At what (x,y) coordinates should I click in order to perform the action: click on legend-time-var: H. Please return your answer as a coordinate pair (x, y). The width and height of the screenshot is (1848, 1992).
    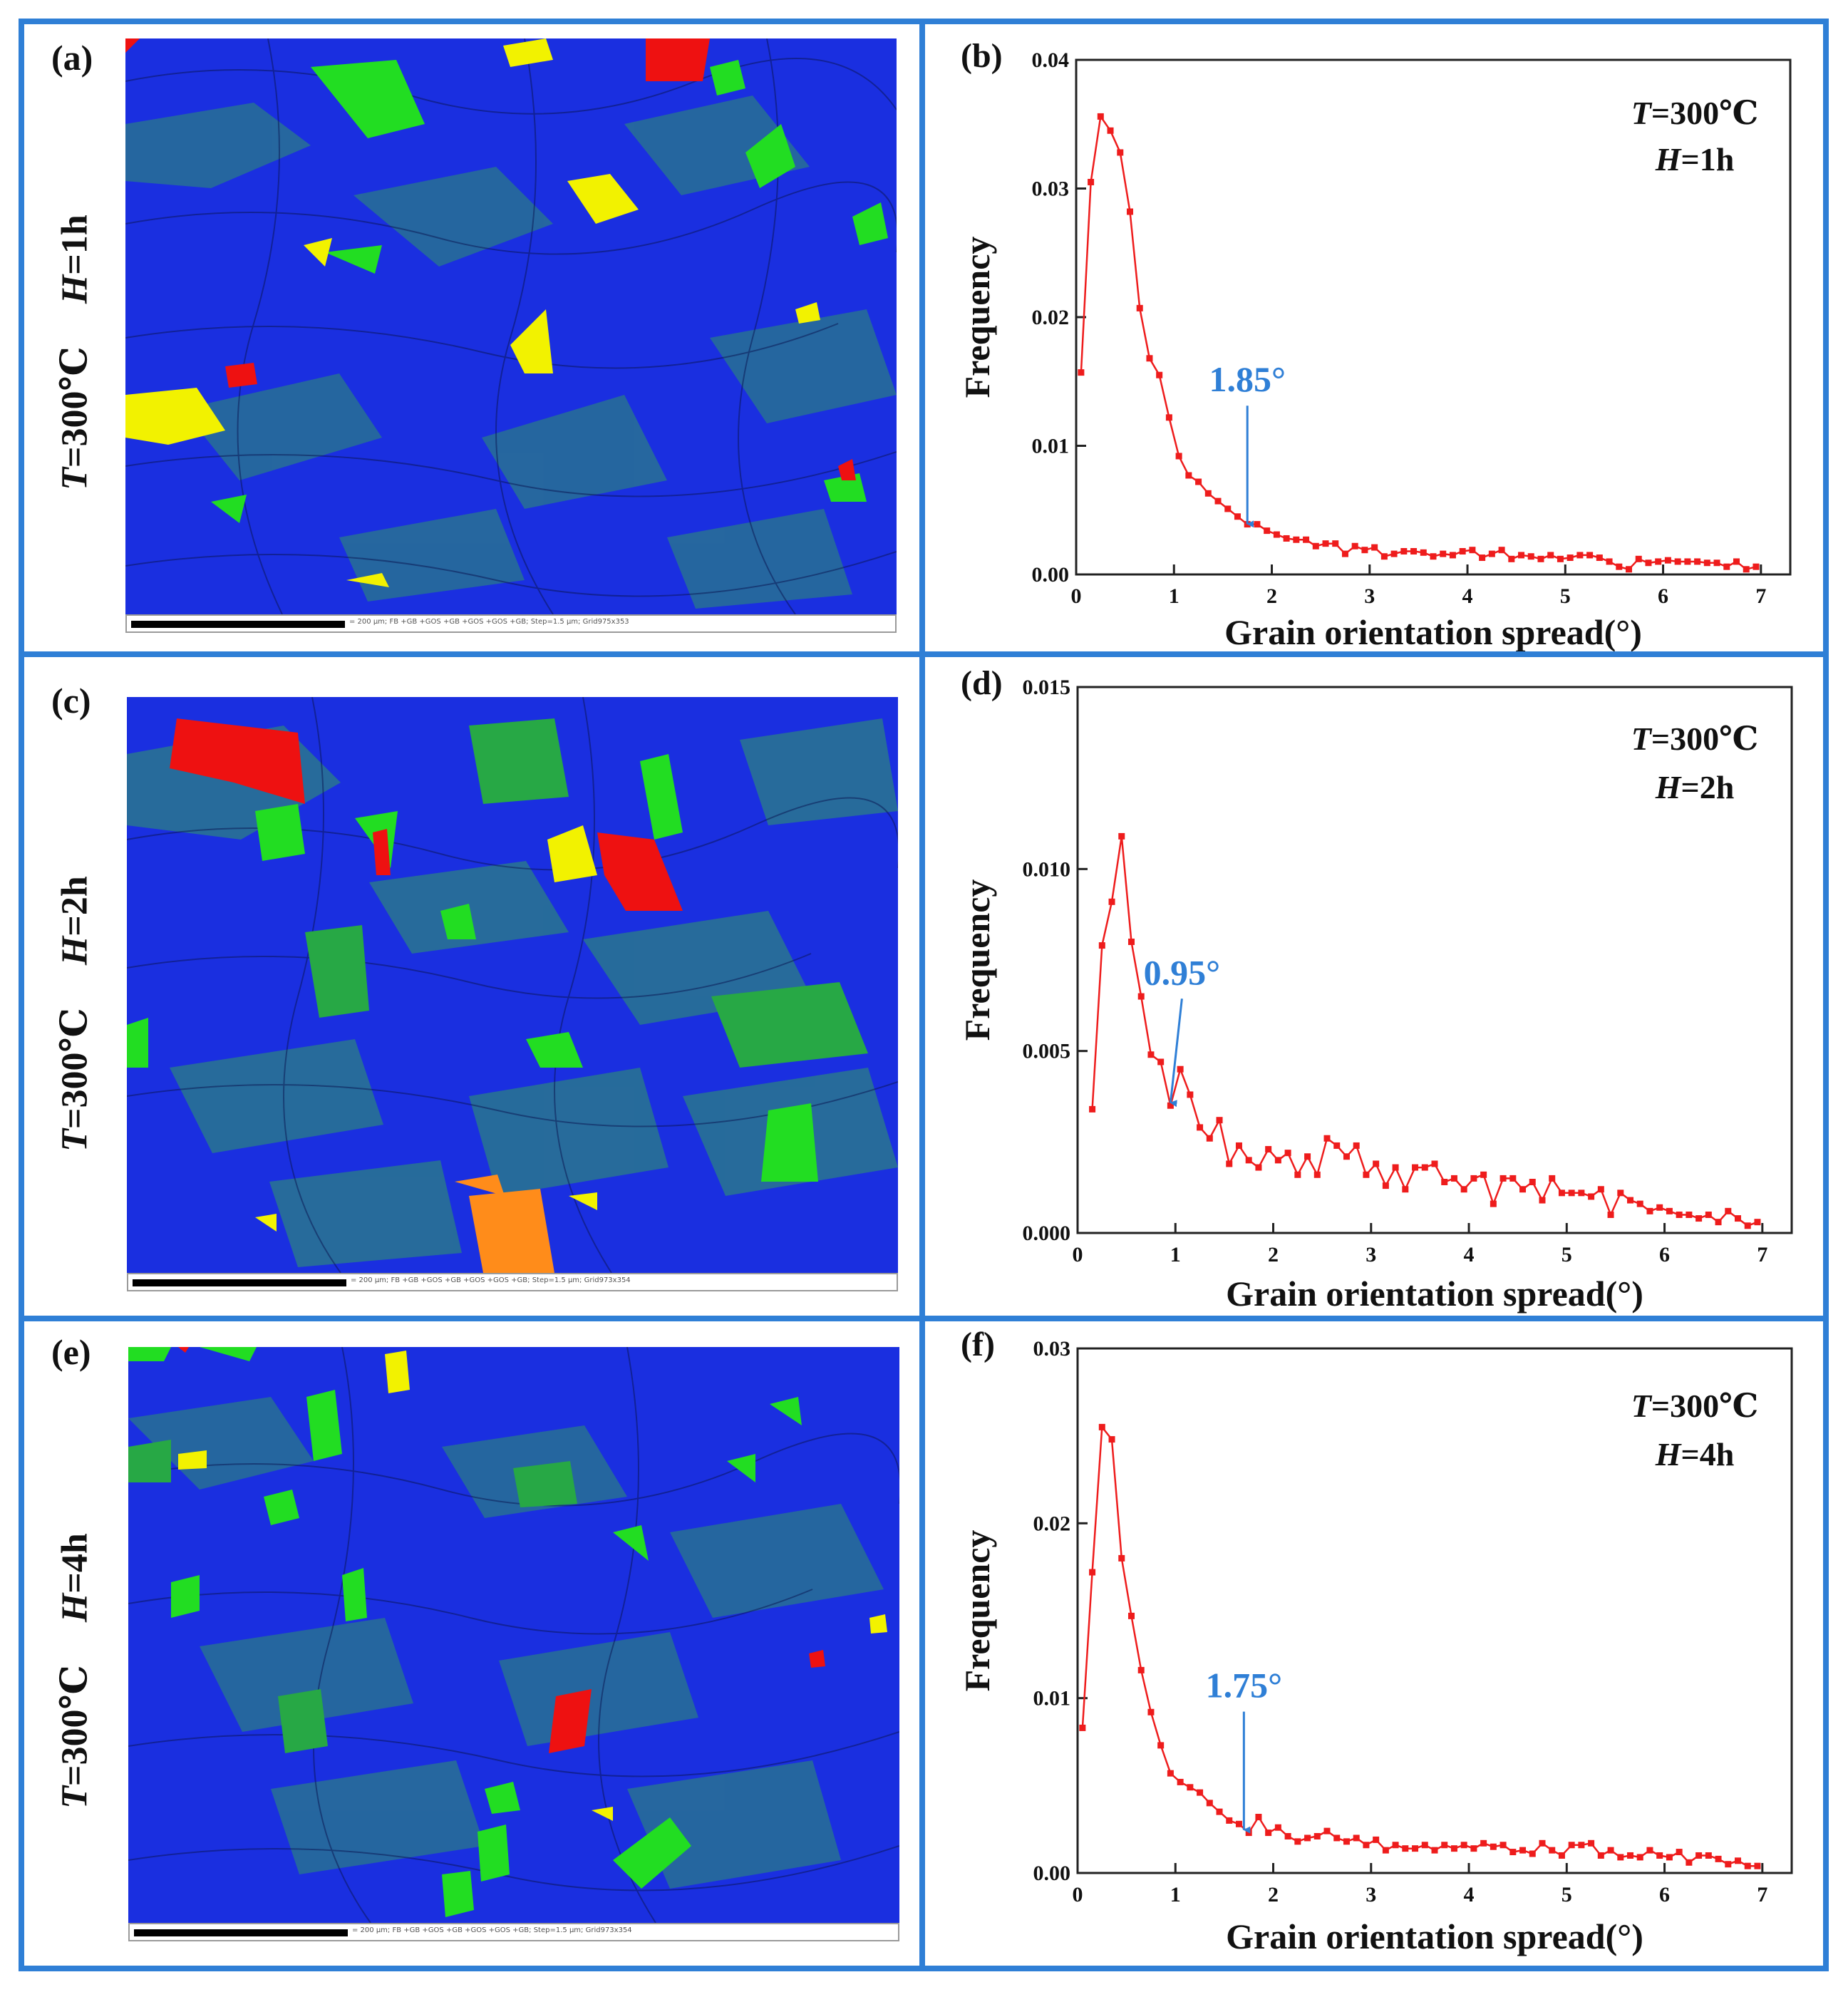
    Looking at the image, I should click on (1668, 159).